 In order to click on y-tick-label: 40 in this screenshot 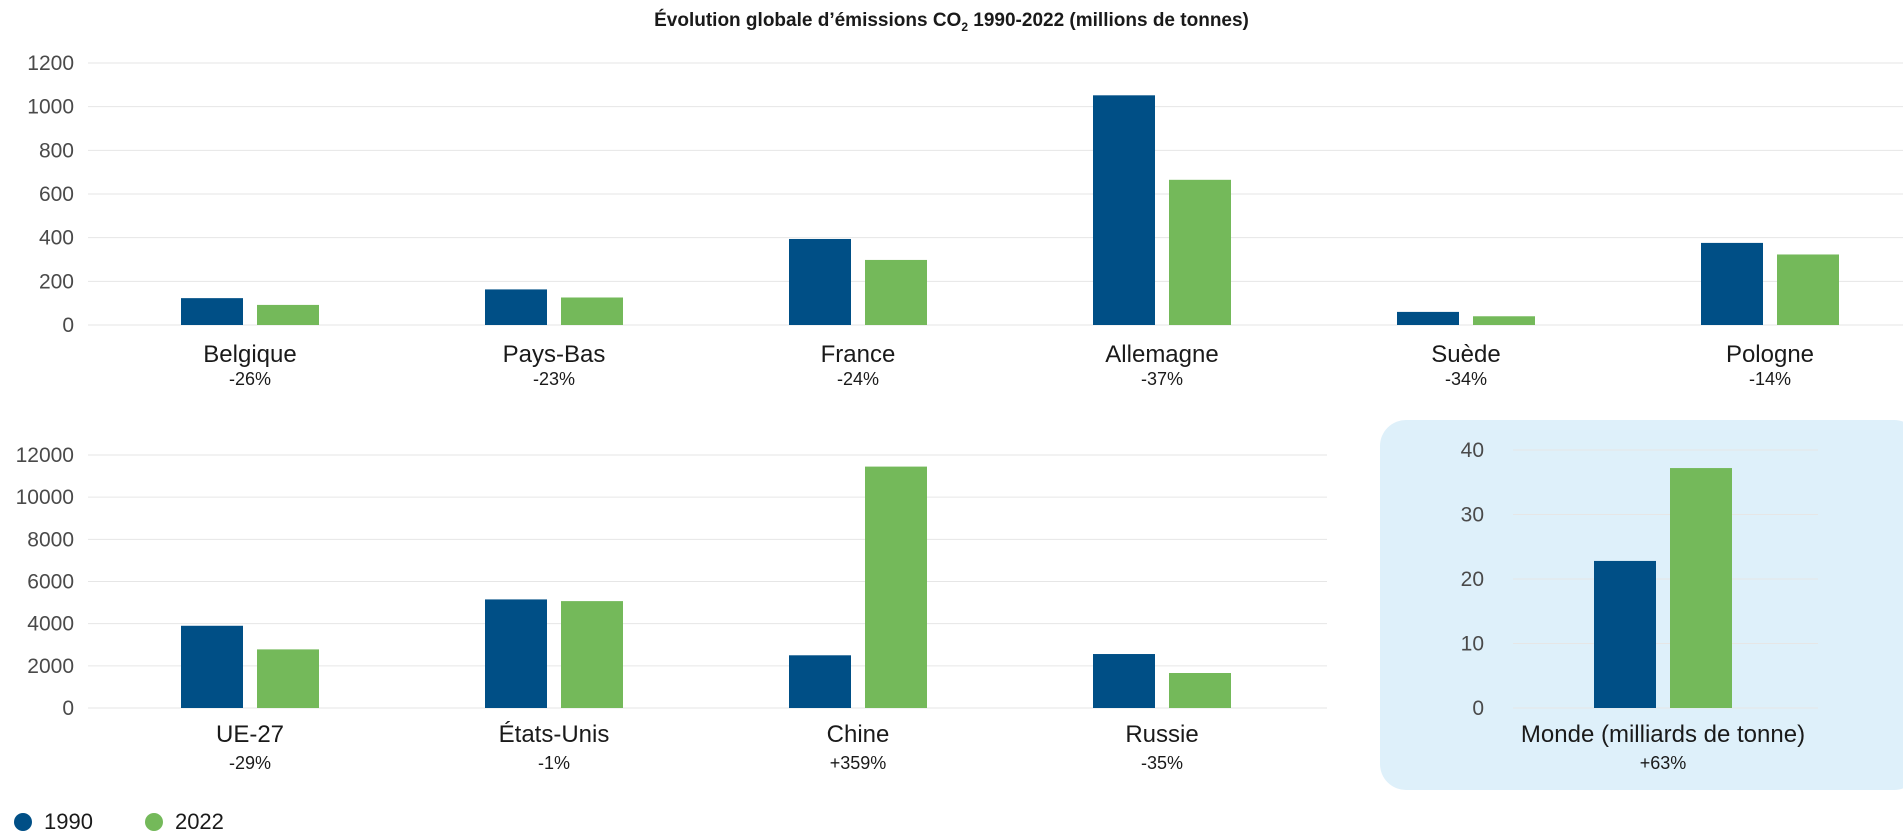, I will do `click(1472, 450)`.